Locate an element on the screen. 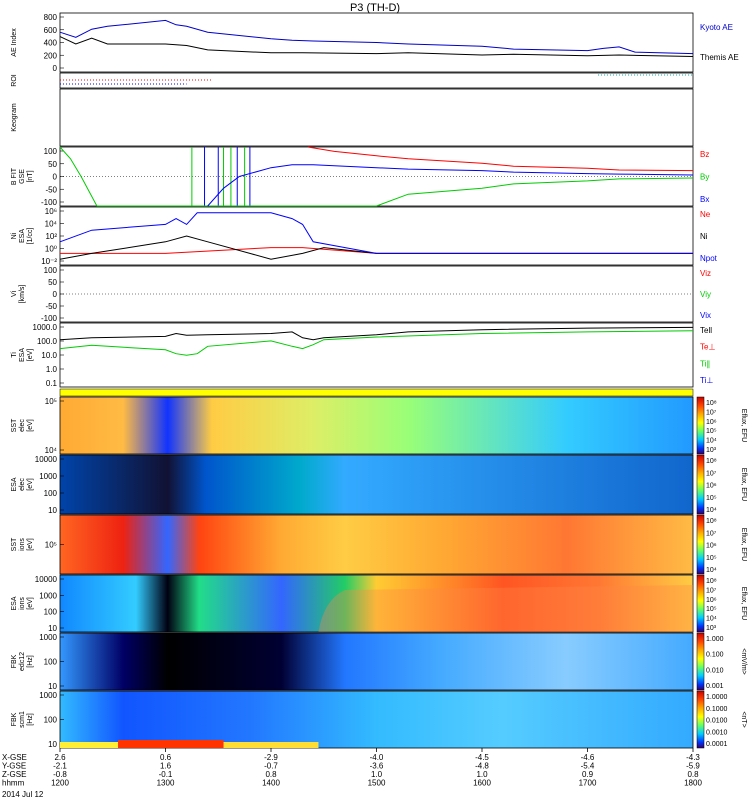 The width and height of the screenshot is (750, 800). ytick-label: 0.1 is located at coordinates (52, 383).